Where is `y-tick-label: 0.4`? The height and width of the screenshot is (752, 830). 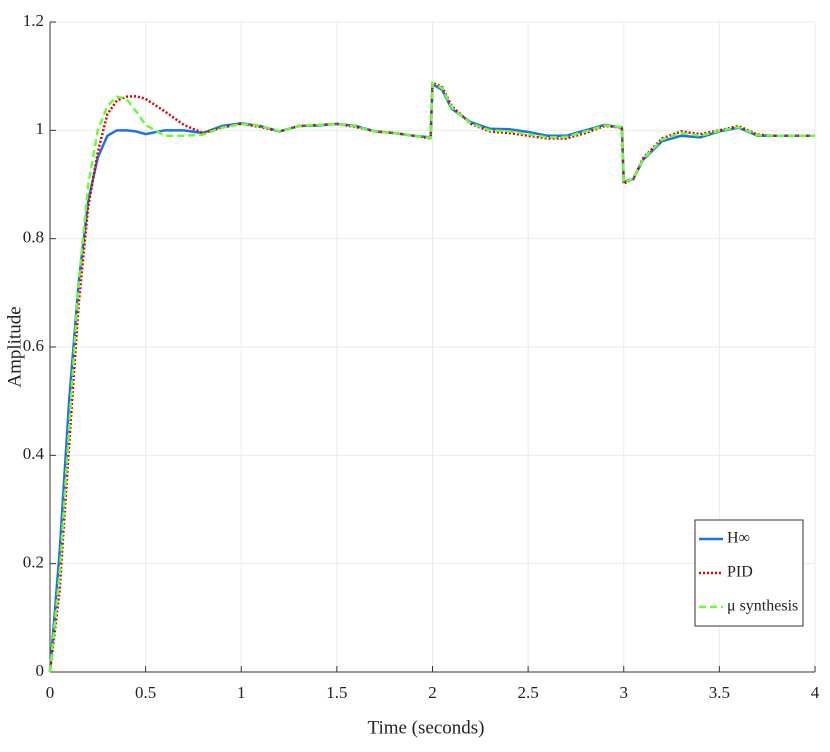 y-tick-label: 0.4 is located at coordinates (34, 453).